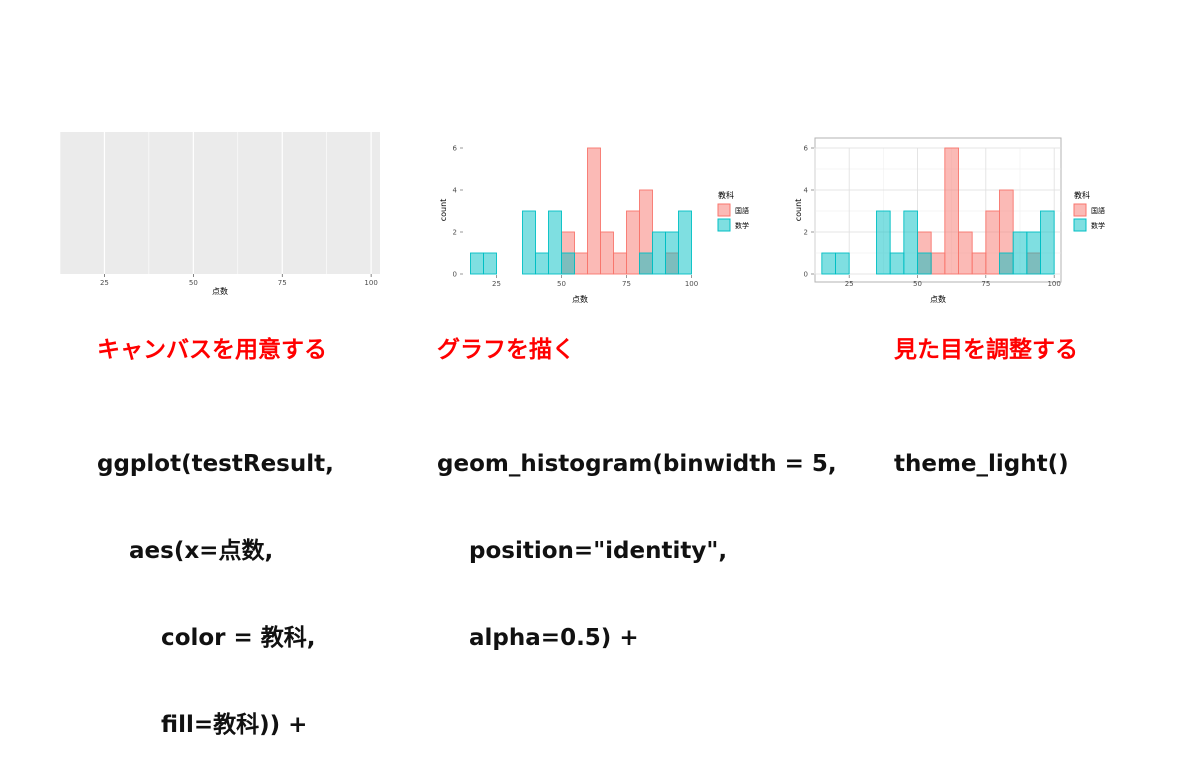 This screenshot has width=1200, height=769. I want to click on plot-panel-background, so click(220, 203).